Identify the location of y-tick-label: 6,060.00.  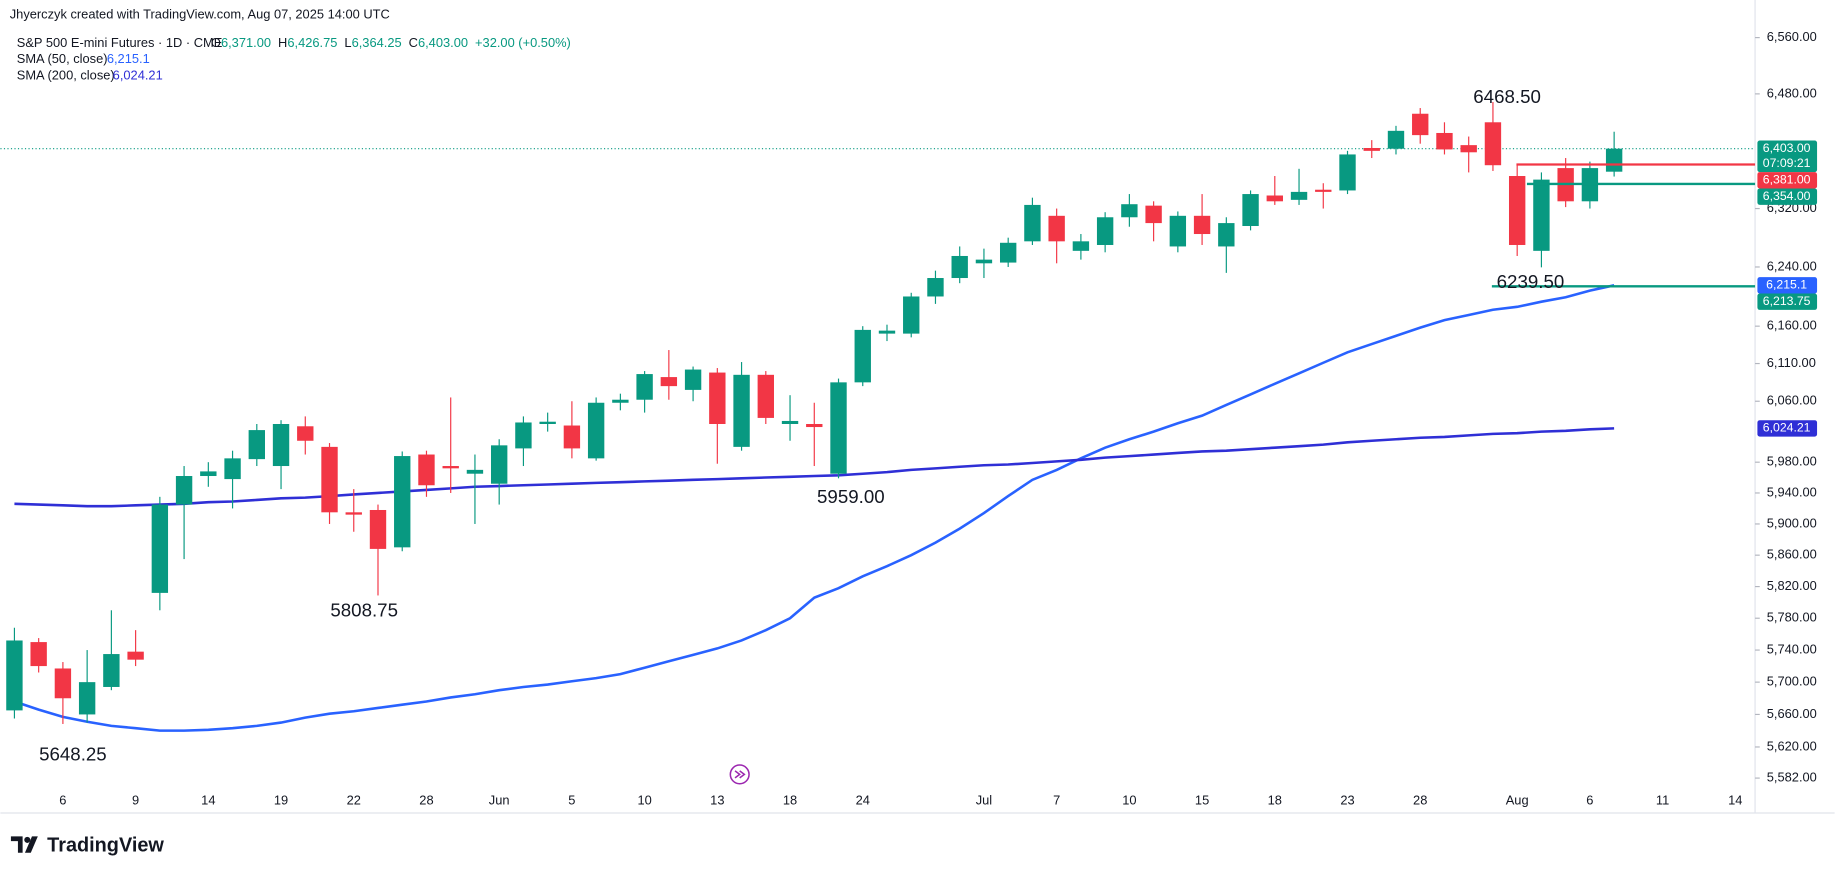
(1792, 400).